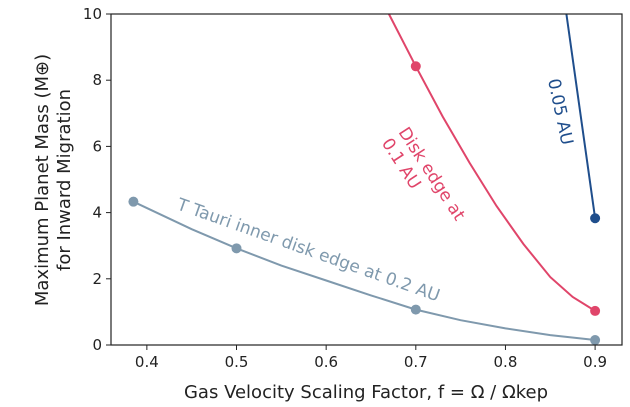 This screenshot has height=407, width=630. Describe the element at coordinates (97, 213) in the screenshot. I see `y-tick-label: 4` at that location.